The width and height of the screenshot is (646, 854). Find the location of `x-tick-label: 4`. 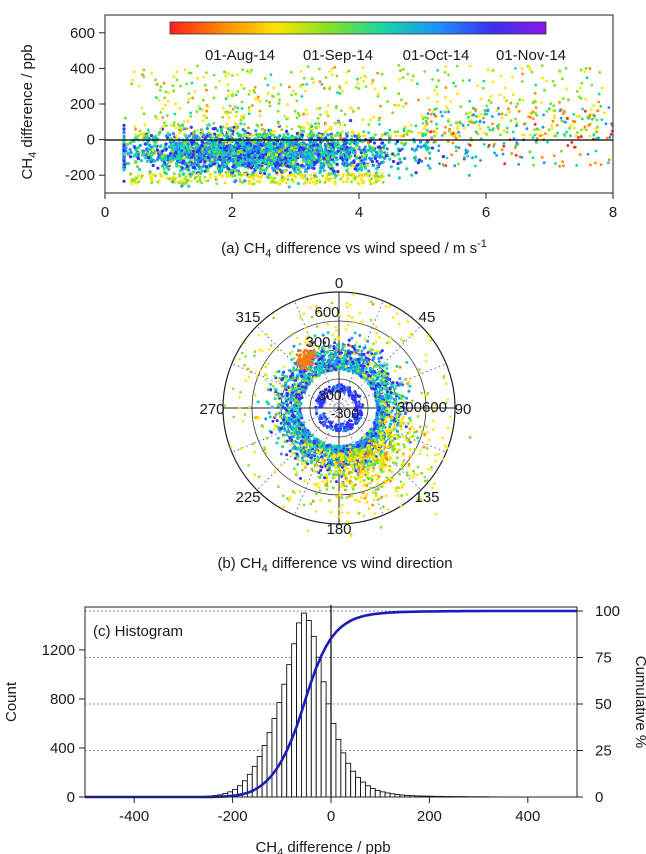

x-tick-label: 4 is located at coordinates (359, 212).